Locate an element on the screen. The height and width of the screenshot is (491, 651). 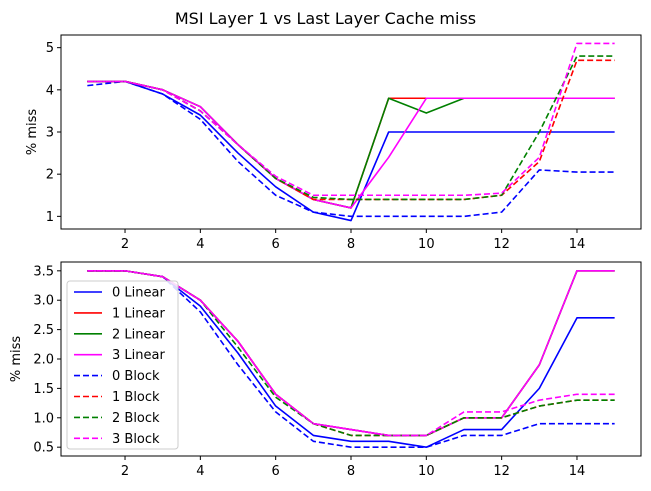
figure-title: MSI Layer 1 vs Last Layer Cache miss is located at coordinates (325, 18).